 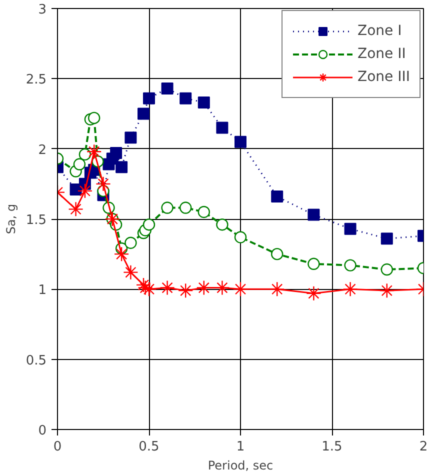 I want to click on y-tick-label: 1.5, so click(x=36, y=220).